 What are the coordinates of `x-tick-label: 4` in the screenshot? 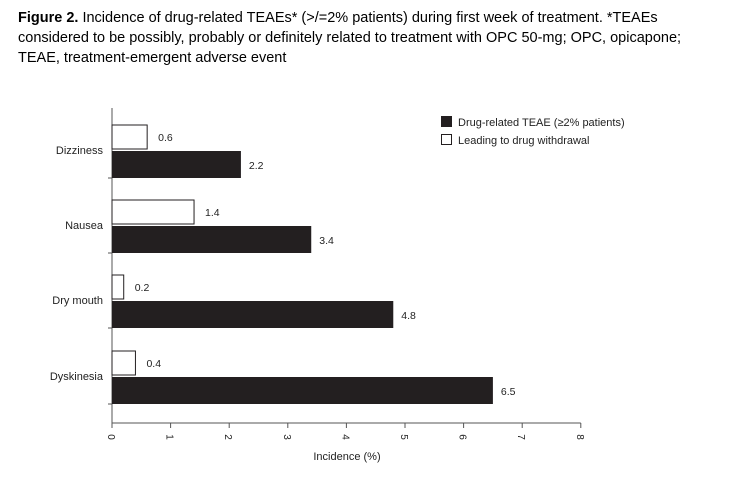 It's located at (344, 437).